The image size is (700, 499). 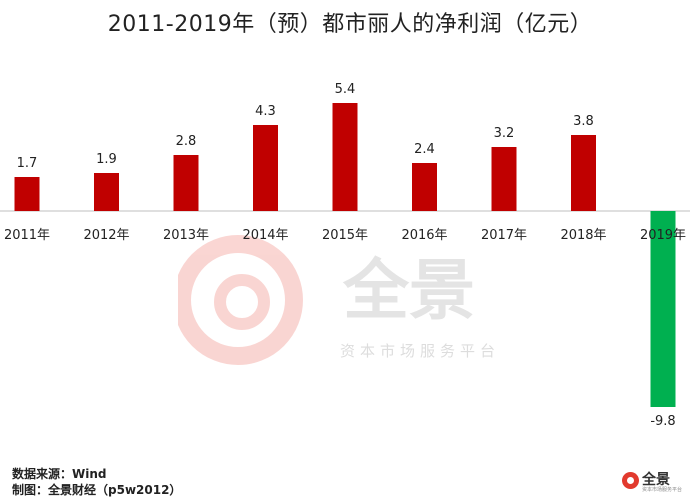 What do you see at coordinates (350, 24) in the screenshot?
I see `chart-title: 2011-2019年（预）都市丽人的净利润（亿元）` at bounding box center [350, 24].